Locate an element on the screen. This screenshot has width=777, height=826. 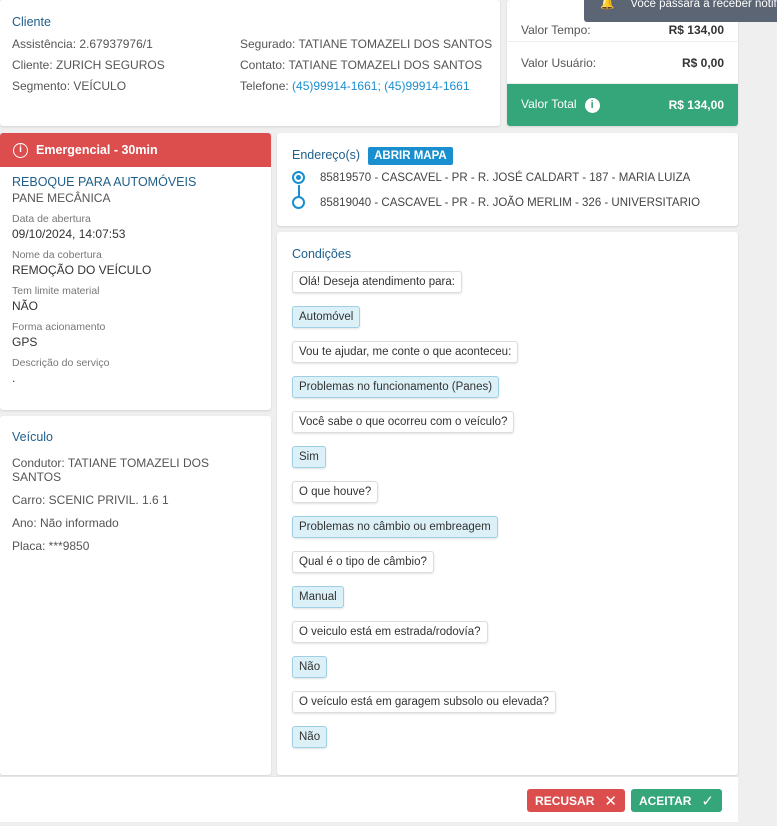
emergency-badge: i Emergencial - 30min is located at coordinates (135, 150).